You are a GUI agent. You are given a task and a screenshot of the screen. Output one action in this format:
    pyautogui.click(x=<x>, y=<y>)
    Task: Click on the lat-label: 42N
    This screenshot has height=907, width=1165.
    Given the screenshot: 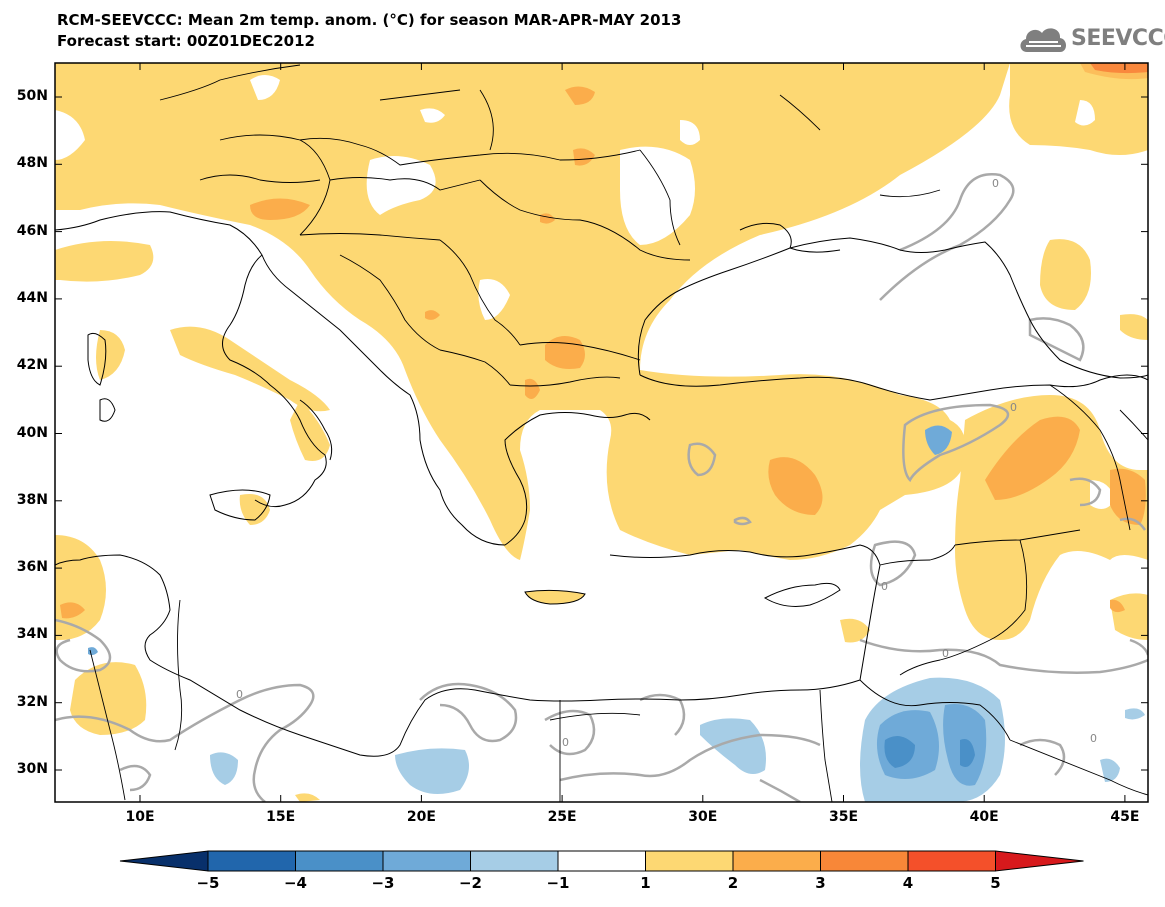 What is the action you would take?
    pyautogui.click(x=32, y=365)
    